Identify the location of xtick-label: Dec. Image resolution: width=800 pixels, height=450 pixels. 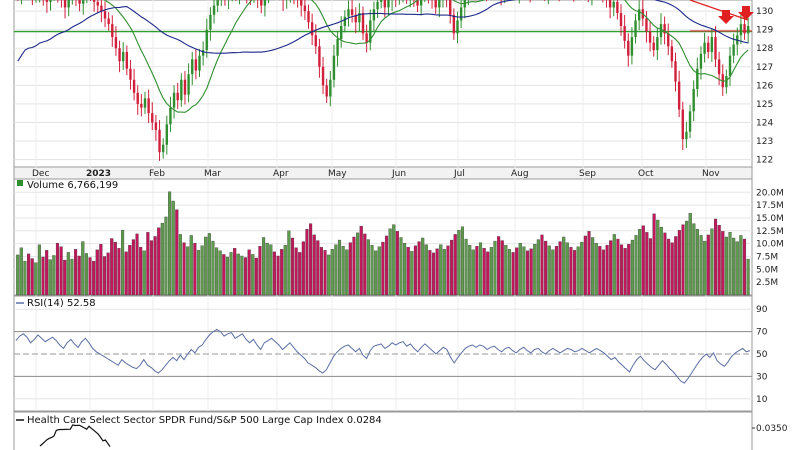
(40, 174).